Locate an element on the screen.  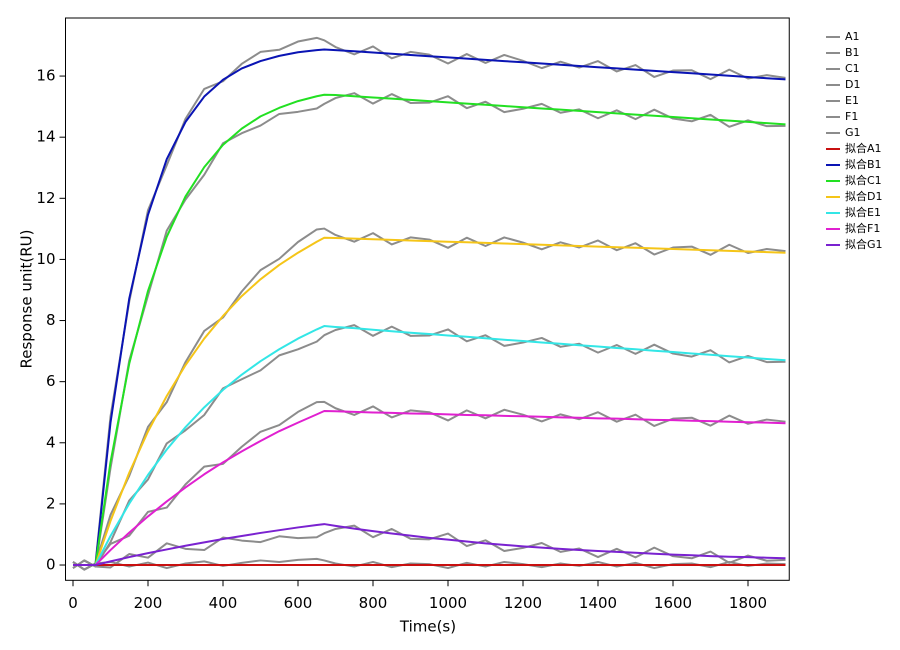
x-tick-label: 0 is located at coordinates (73, 603).